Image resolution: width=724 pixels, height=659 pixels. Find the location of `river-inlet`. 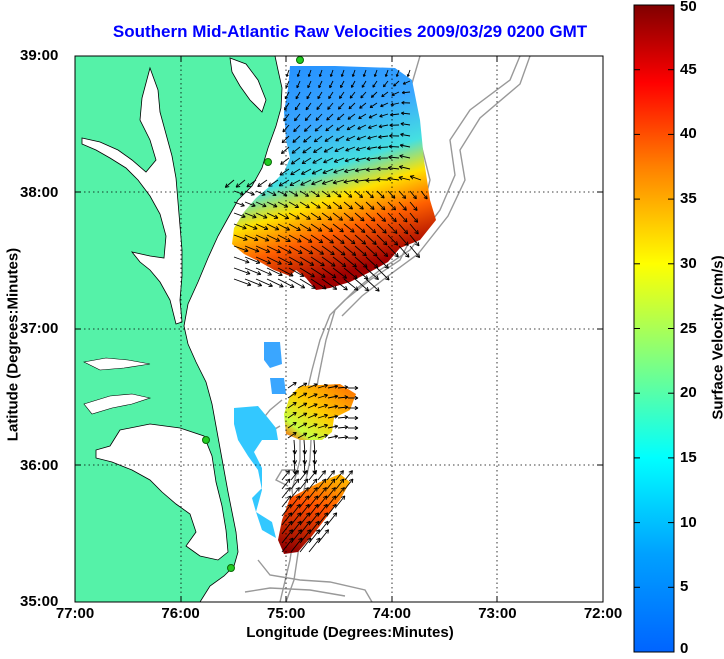

river-inlet is located at coordinates (117, 404).